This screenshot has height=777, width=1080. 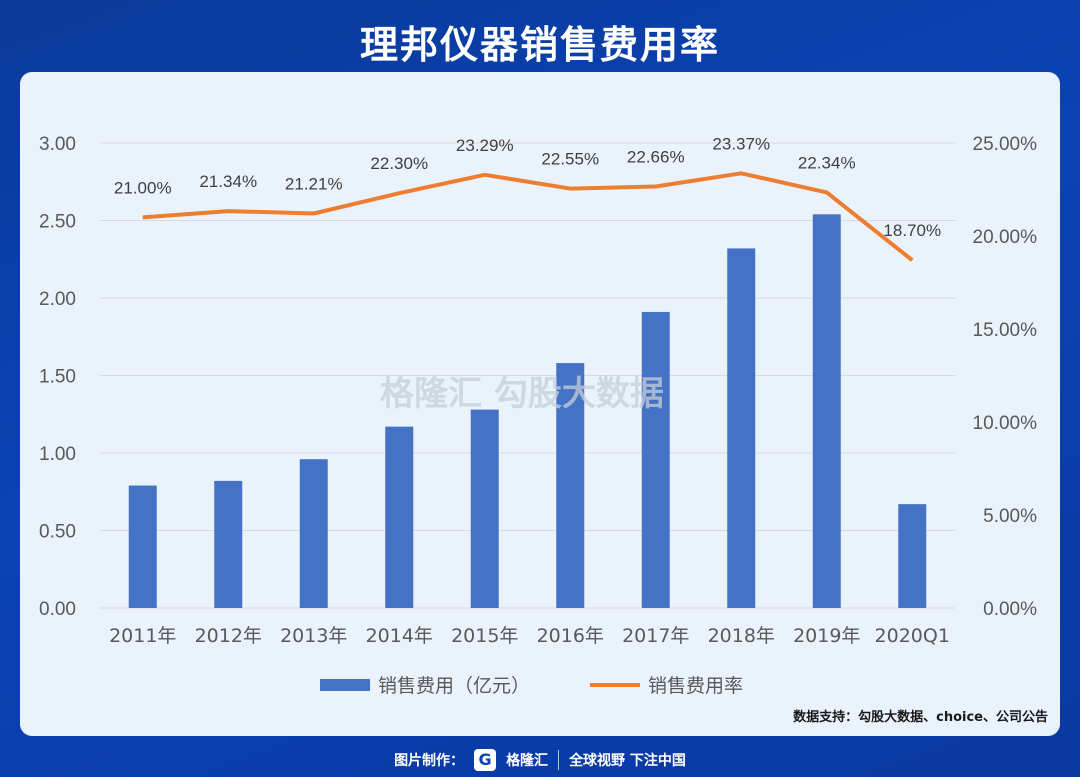 I want to click on x-tick-label: 2014年, so click(x=399, y=636).